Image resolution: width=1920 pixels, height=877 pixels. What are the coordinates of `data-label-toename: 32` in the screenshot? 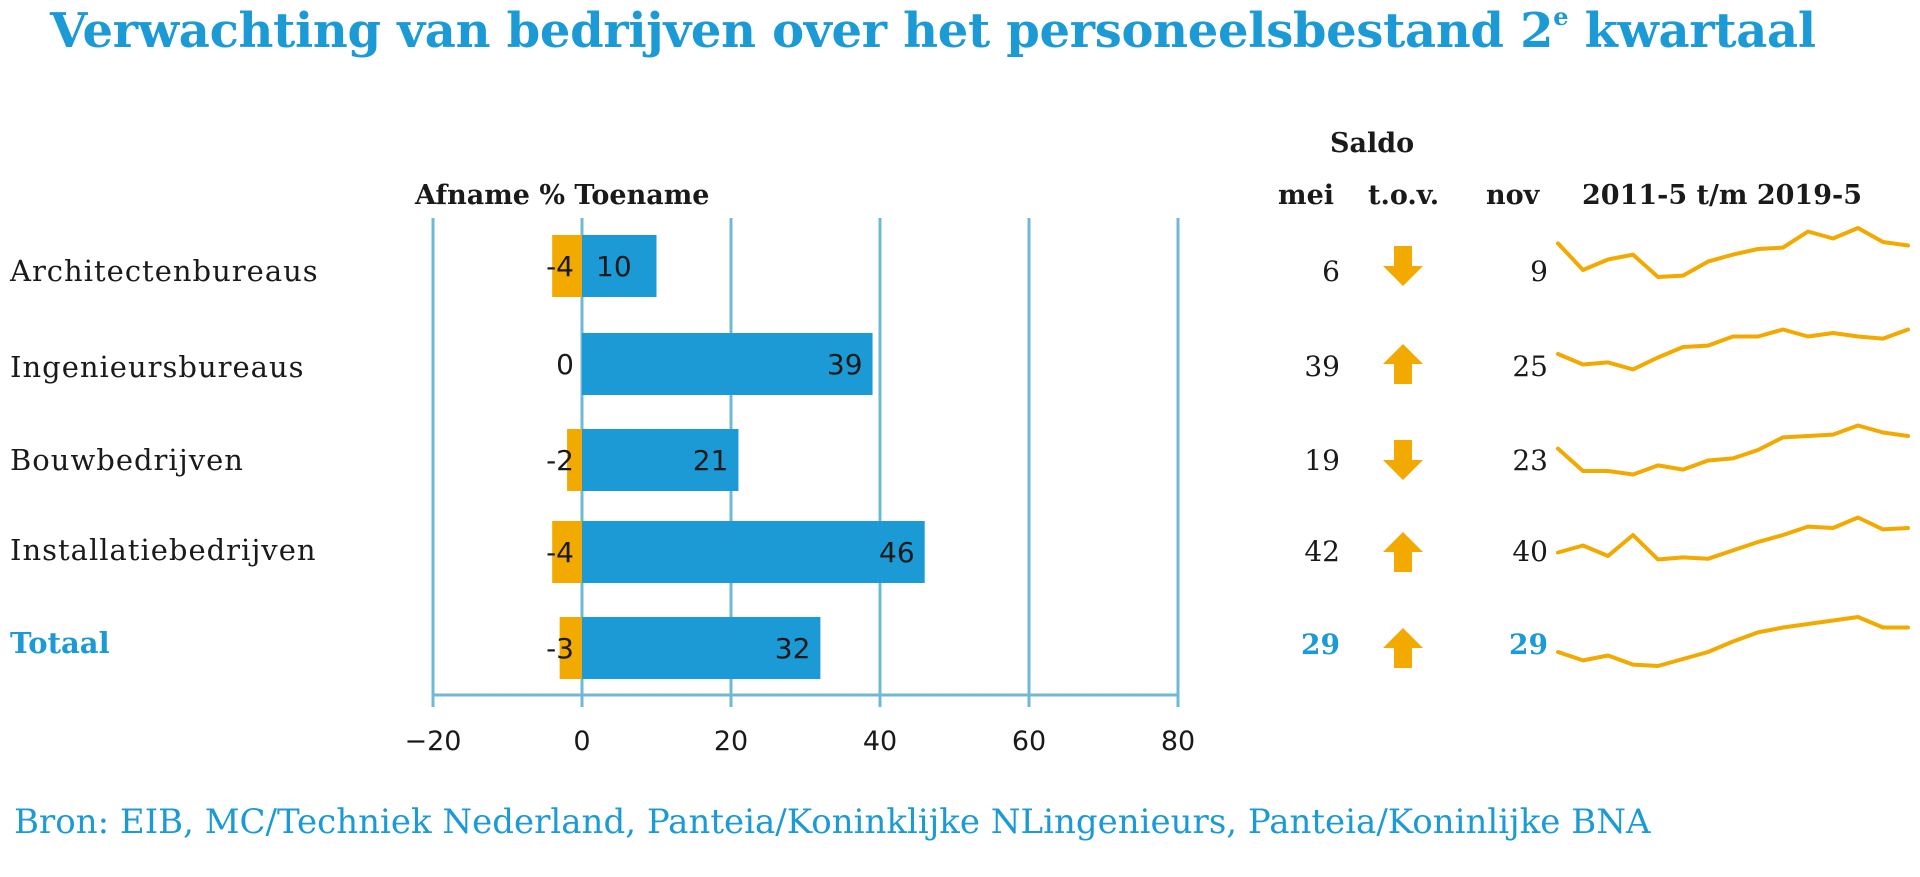 It's located at (793, 648).